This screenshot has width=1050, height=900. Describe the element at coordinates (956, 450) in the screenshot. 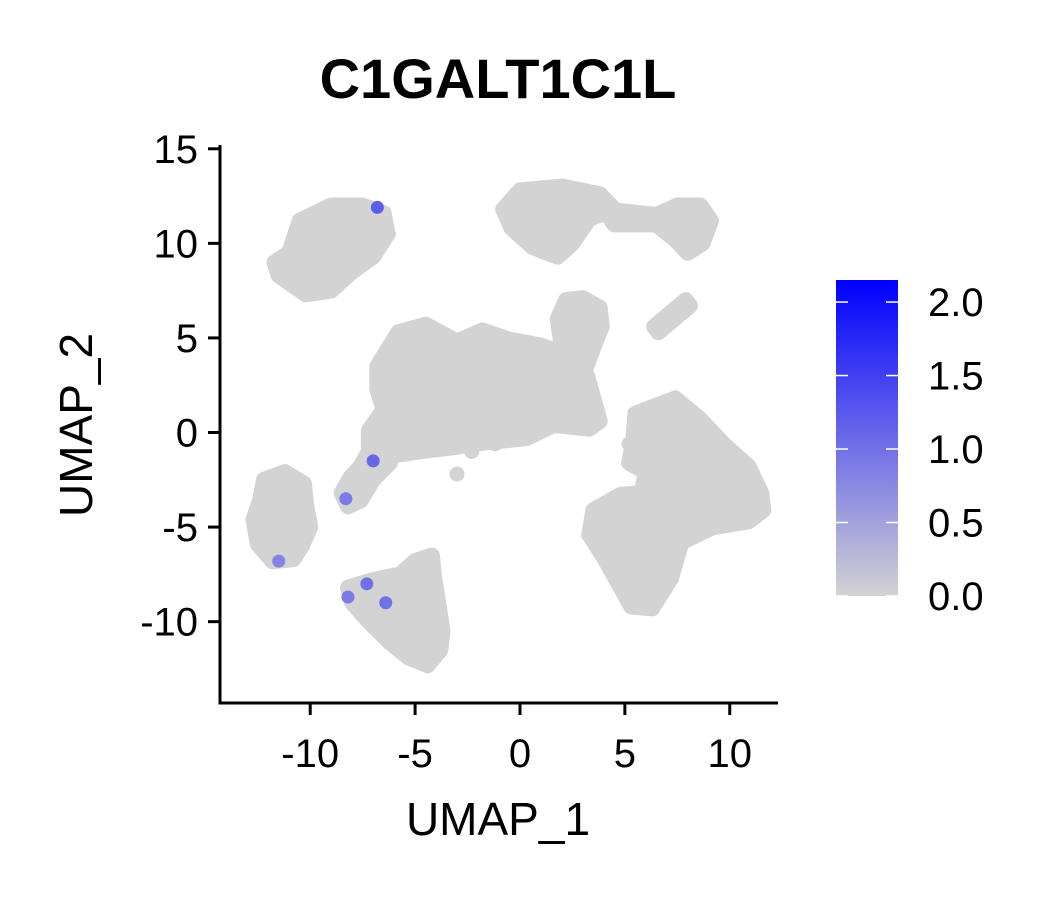

I see `colorbar-tick-label: 1.0` at that location.